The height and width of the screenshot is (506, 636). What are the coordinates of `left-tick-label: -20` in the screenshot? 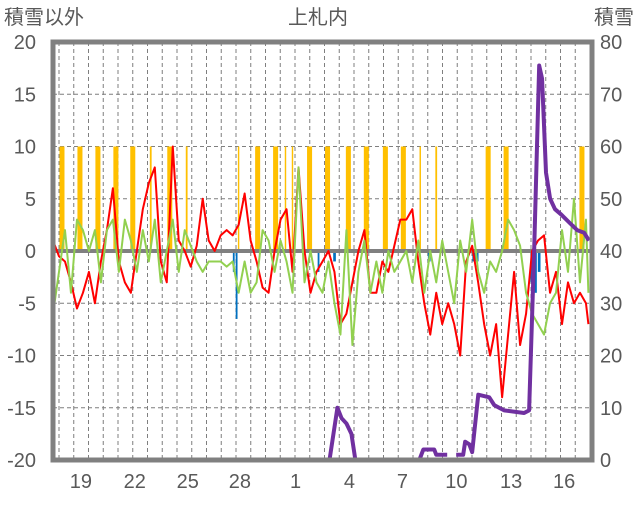 It's located at (21, 461).